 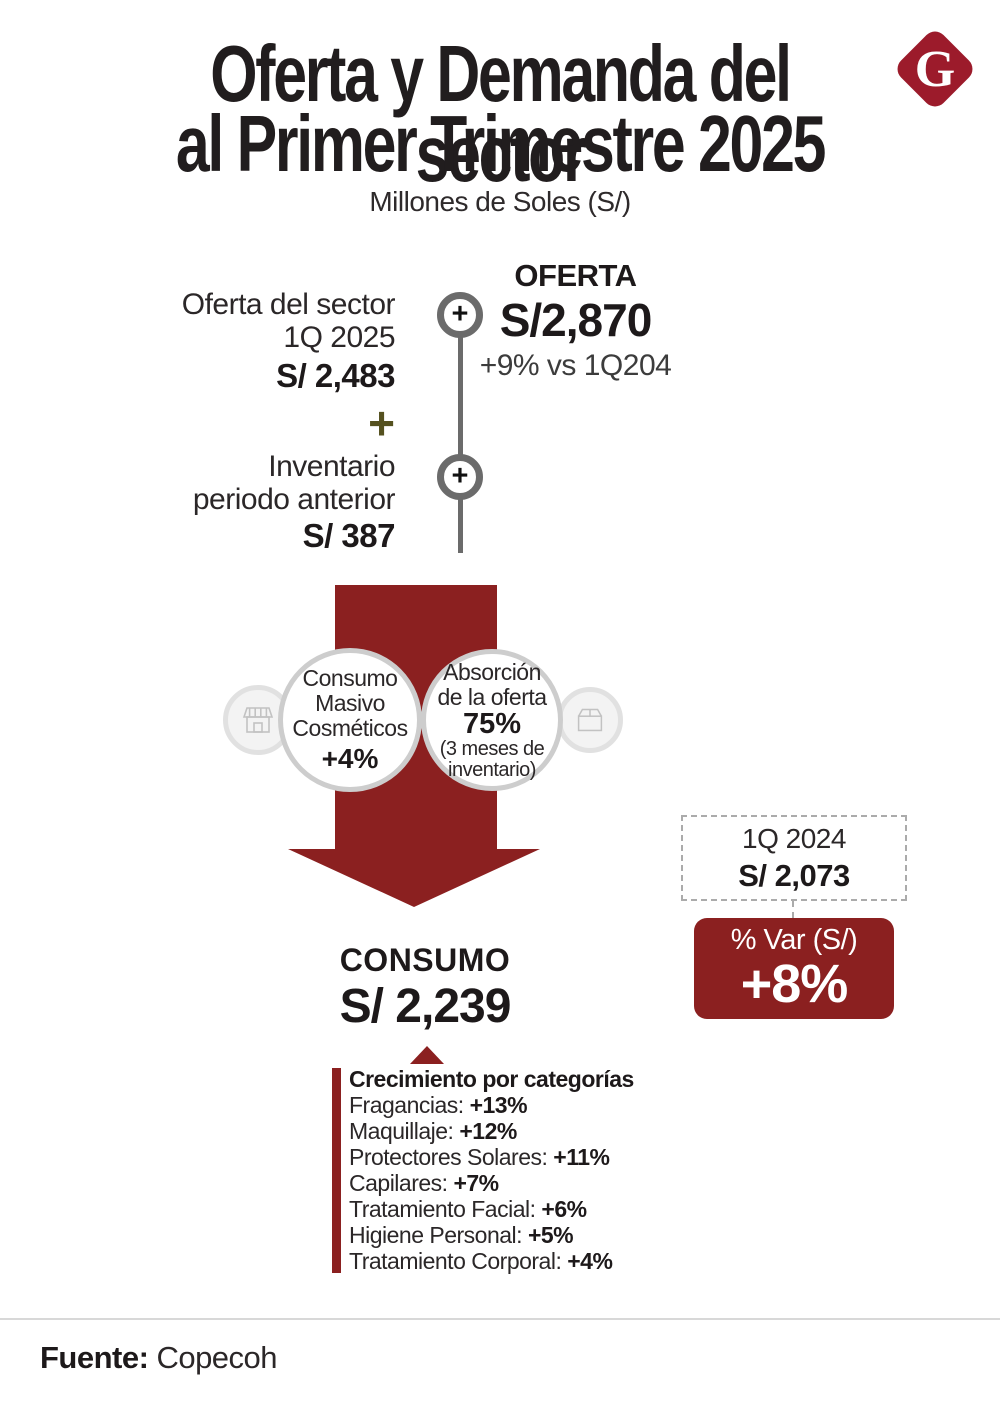 I want to click on inventory-label-line2: periodo anterior, so click(x=294, y=499).